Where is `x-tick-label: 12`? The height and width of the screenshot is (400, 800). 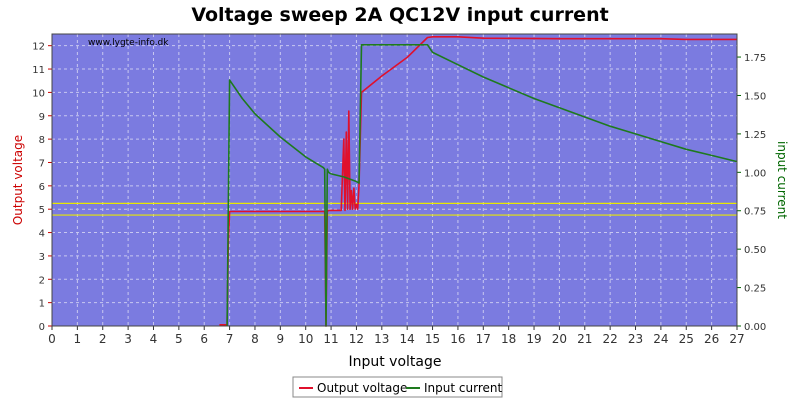 x-tick-label: 12 is located at coordinates (356, 339).